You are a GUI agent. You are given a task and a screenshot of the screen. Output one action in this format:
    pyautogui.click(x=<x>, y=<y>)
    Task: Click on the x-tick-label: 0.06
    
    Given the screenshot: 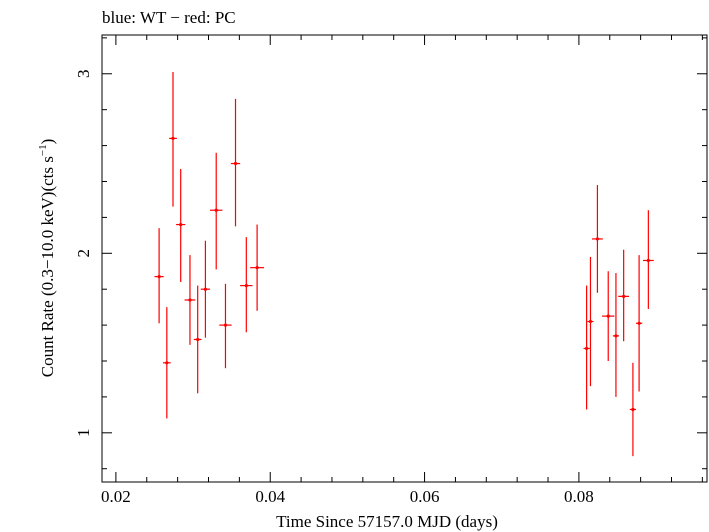 What is the action you would take?
    pyautogui.click(x=425, y=496)
    